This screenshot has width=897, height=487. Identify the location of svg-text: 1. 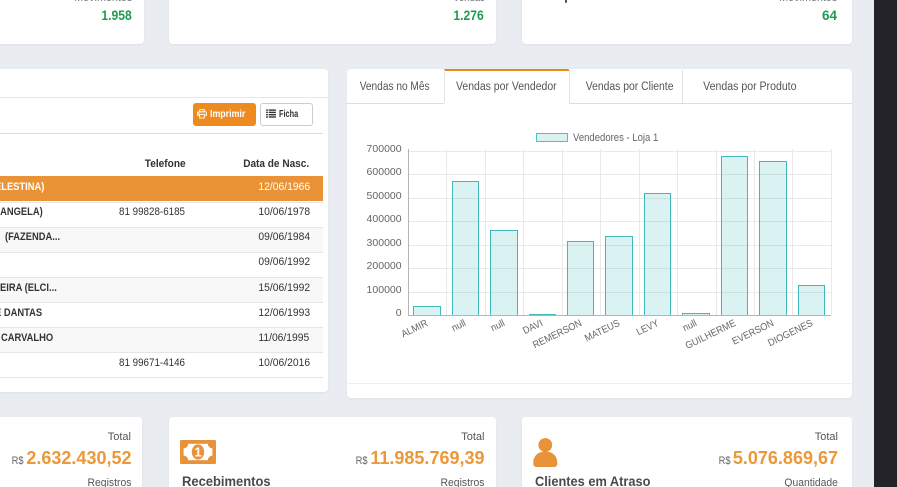
(197, 451).